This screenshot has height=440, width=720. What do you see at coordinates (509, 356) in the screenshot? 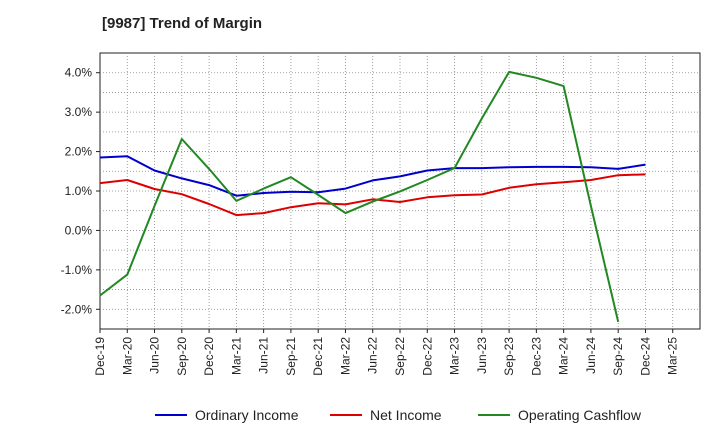
I see `x-tick-label: Sep-23` at bounding box center [509, 356].